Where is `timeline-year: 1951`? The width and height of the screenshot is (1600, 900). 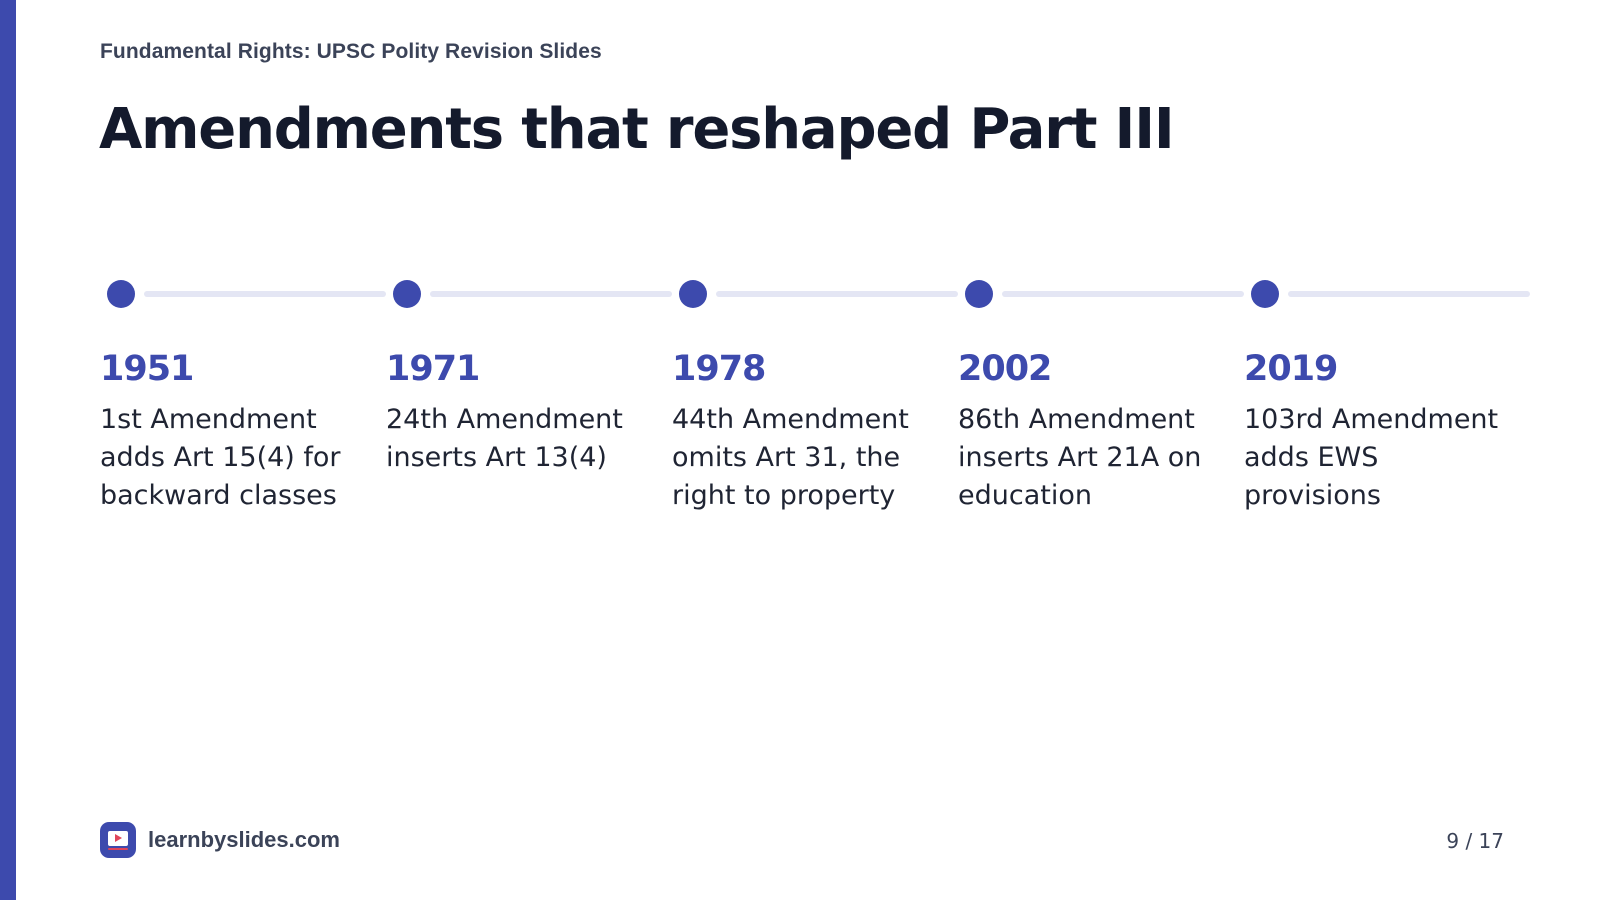 timeline-year: 1951 is located at coordinates (147, 369).